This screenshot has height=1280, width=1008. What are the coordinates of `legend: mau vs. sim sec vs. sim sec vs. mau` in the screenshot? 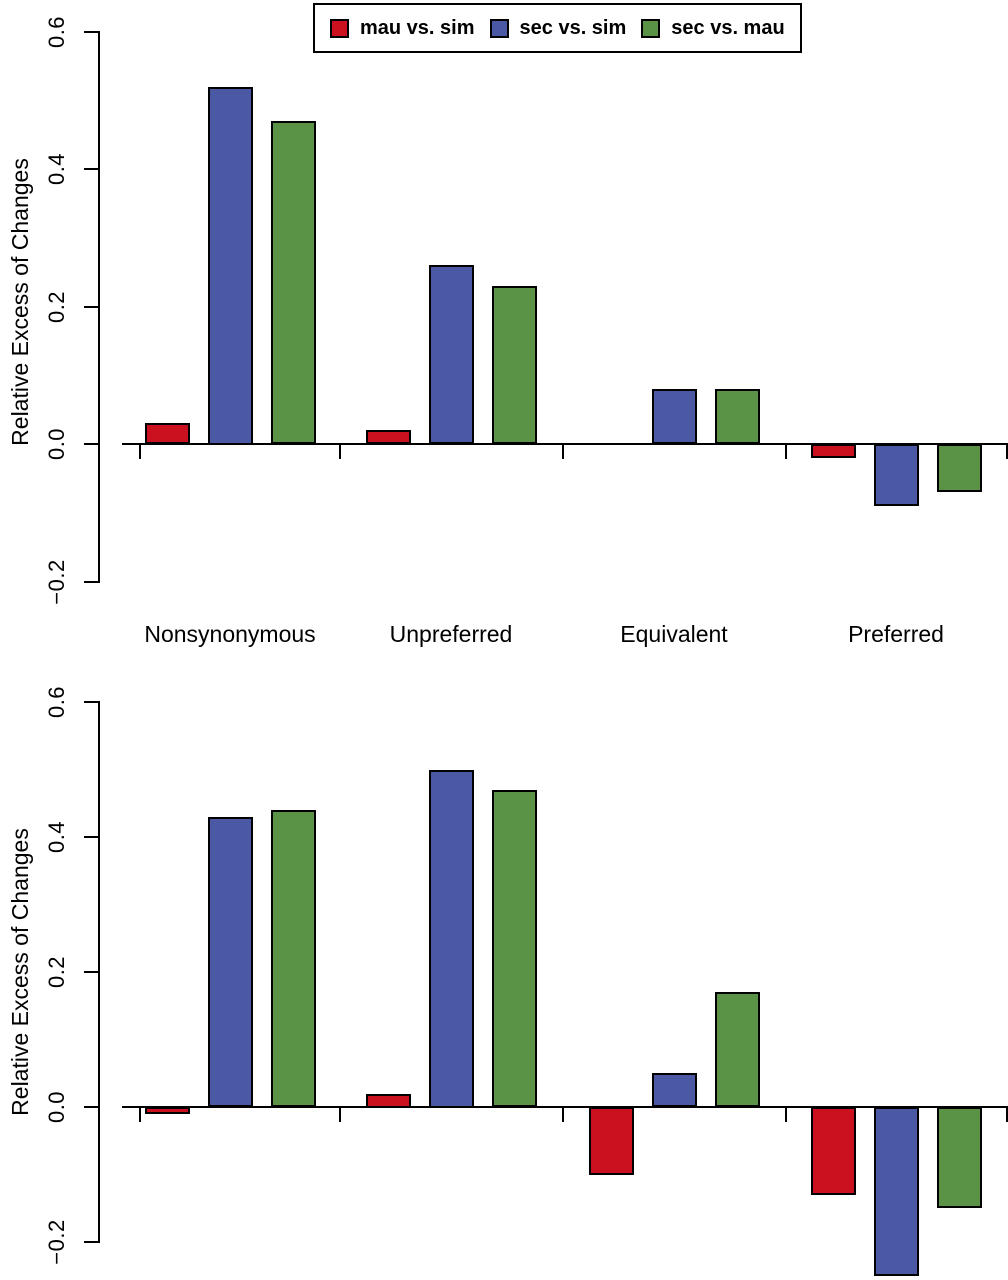 It's located at (557, 28).